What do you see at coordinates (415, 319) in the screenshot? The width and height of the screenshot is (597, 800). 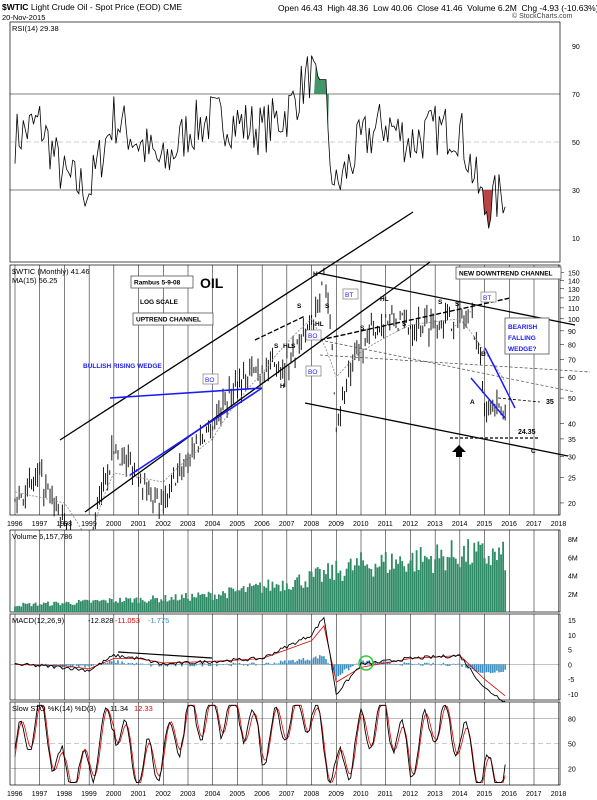 I see `neckline-trendline` at bounding box center [415, 319].